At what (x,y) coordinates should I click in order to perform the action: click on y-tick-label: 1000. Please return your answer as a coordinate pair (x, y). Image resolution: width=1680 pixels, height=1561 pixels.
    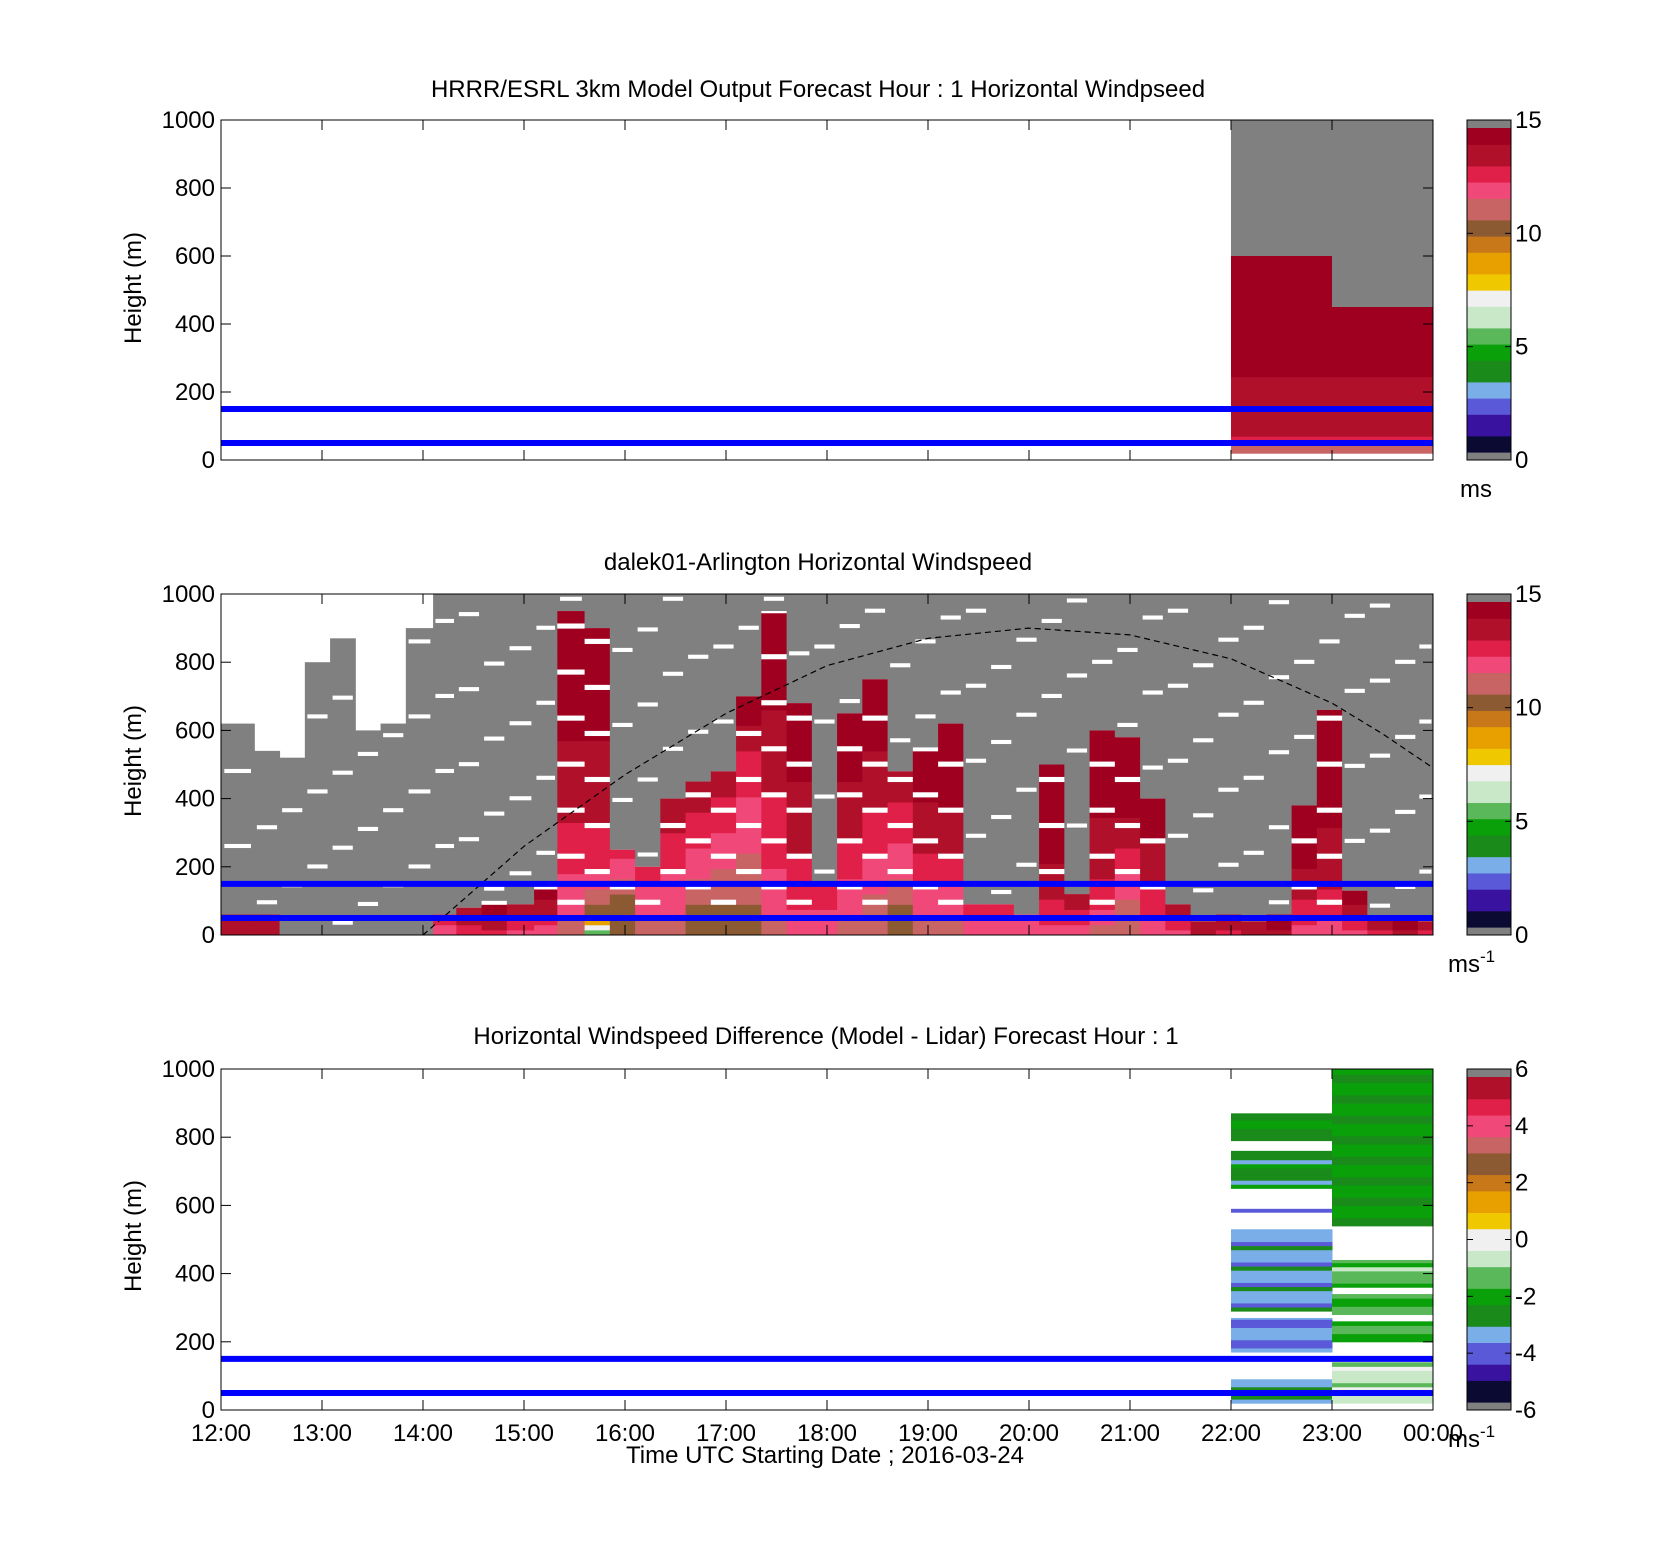
    Looking at the image, I should click on (188, 120).